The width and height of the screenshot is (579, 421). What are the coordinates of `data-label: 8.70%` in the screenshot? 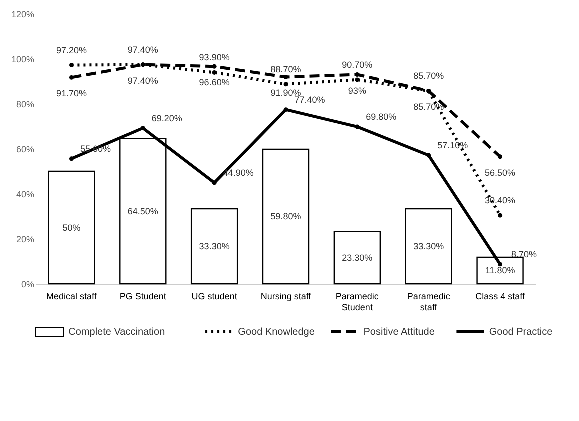 It's located at (525, 254).